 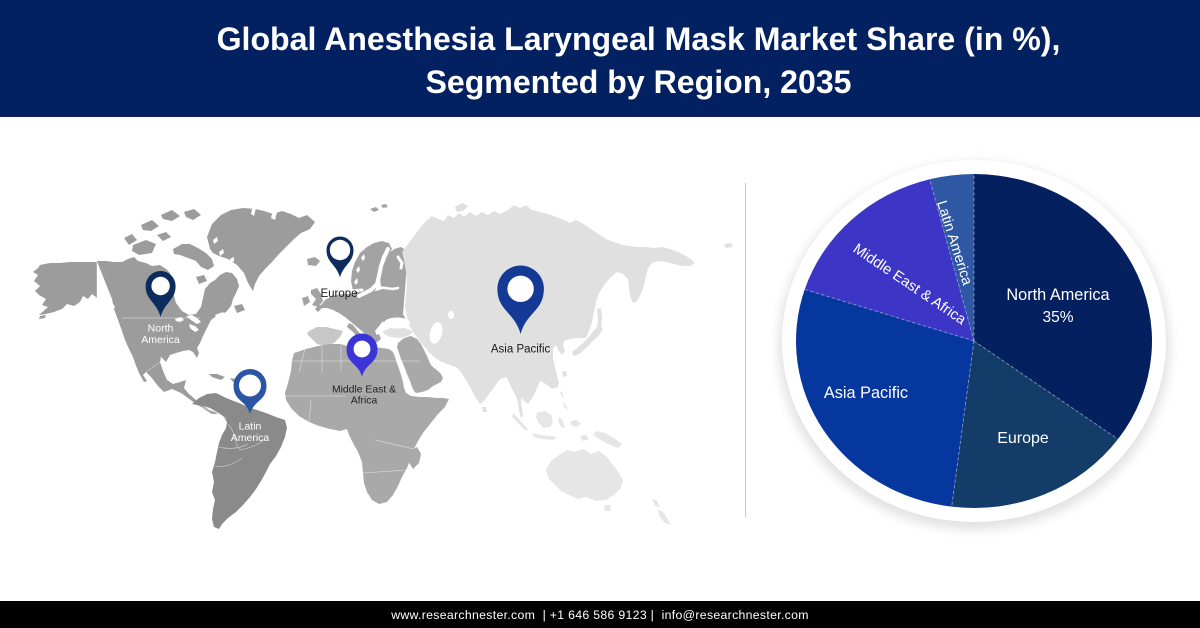 I want to click on svg-text: Africa, so click(x=364, y=401).